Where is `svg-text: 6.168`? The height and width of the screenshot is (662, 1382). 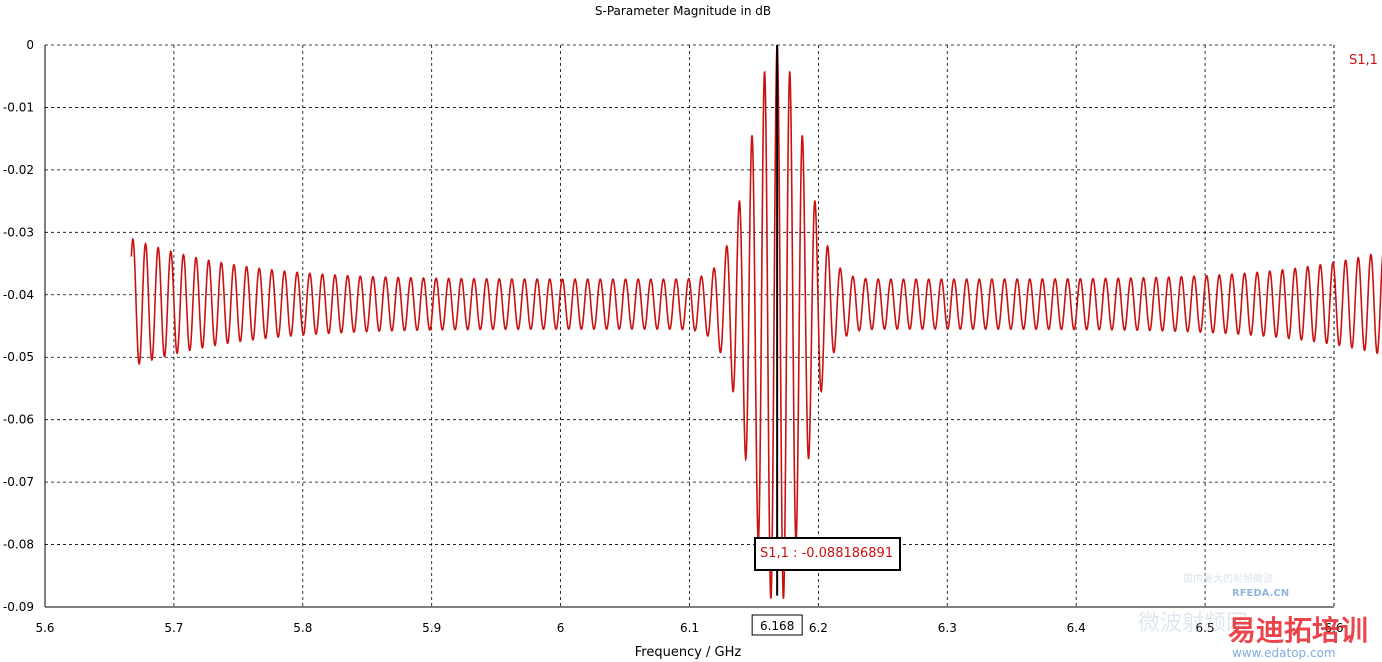
svg-text: 6.168 is located at coordinates (777, 626).